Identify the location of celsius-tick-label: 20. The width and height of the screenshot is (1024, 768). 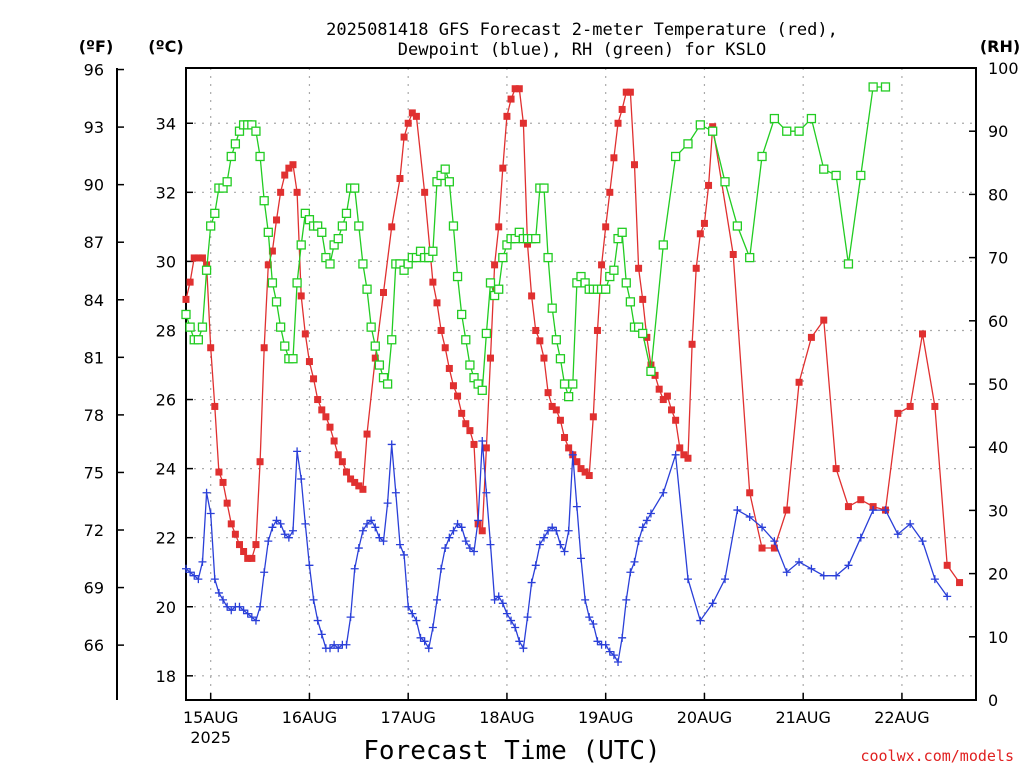
(166, 607).